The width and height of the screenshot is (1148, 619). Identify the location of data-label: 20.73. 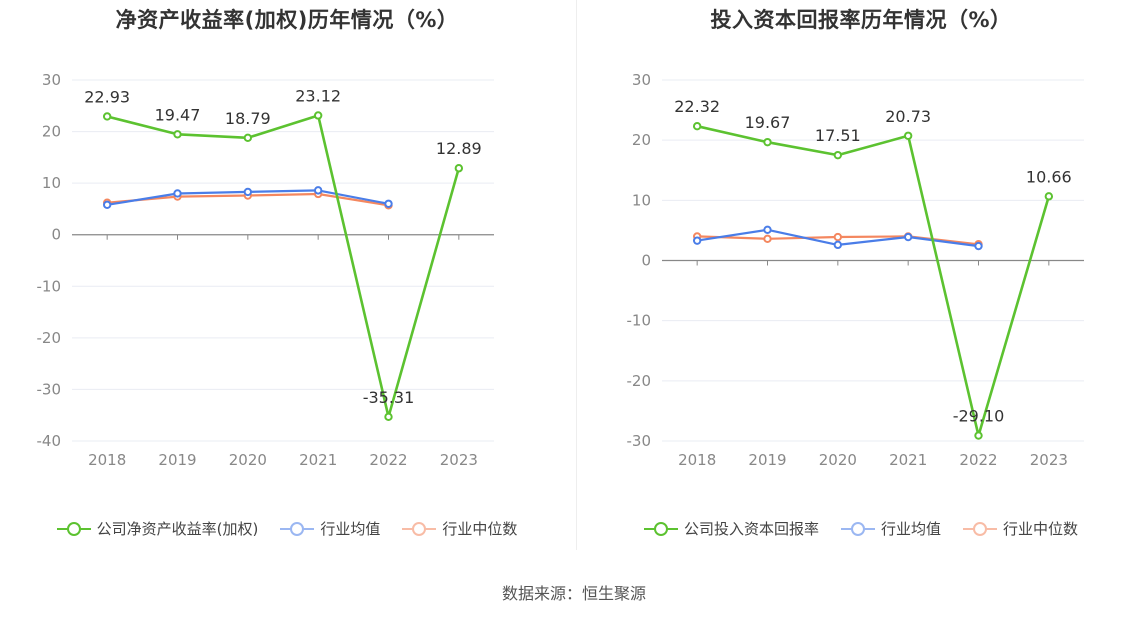
(908, 116).